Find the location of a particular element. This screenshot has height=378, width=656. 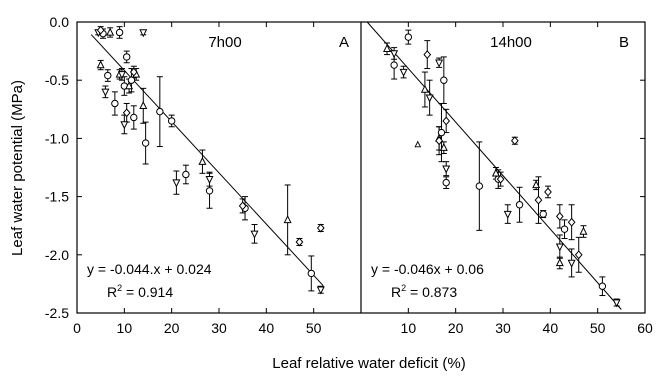

x-tick-label: 10 is located at coordinates (125, 328).